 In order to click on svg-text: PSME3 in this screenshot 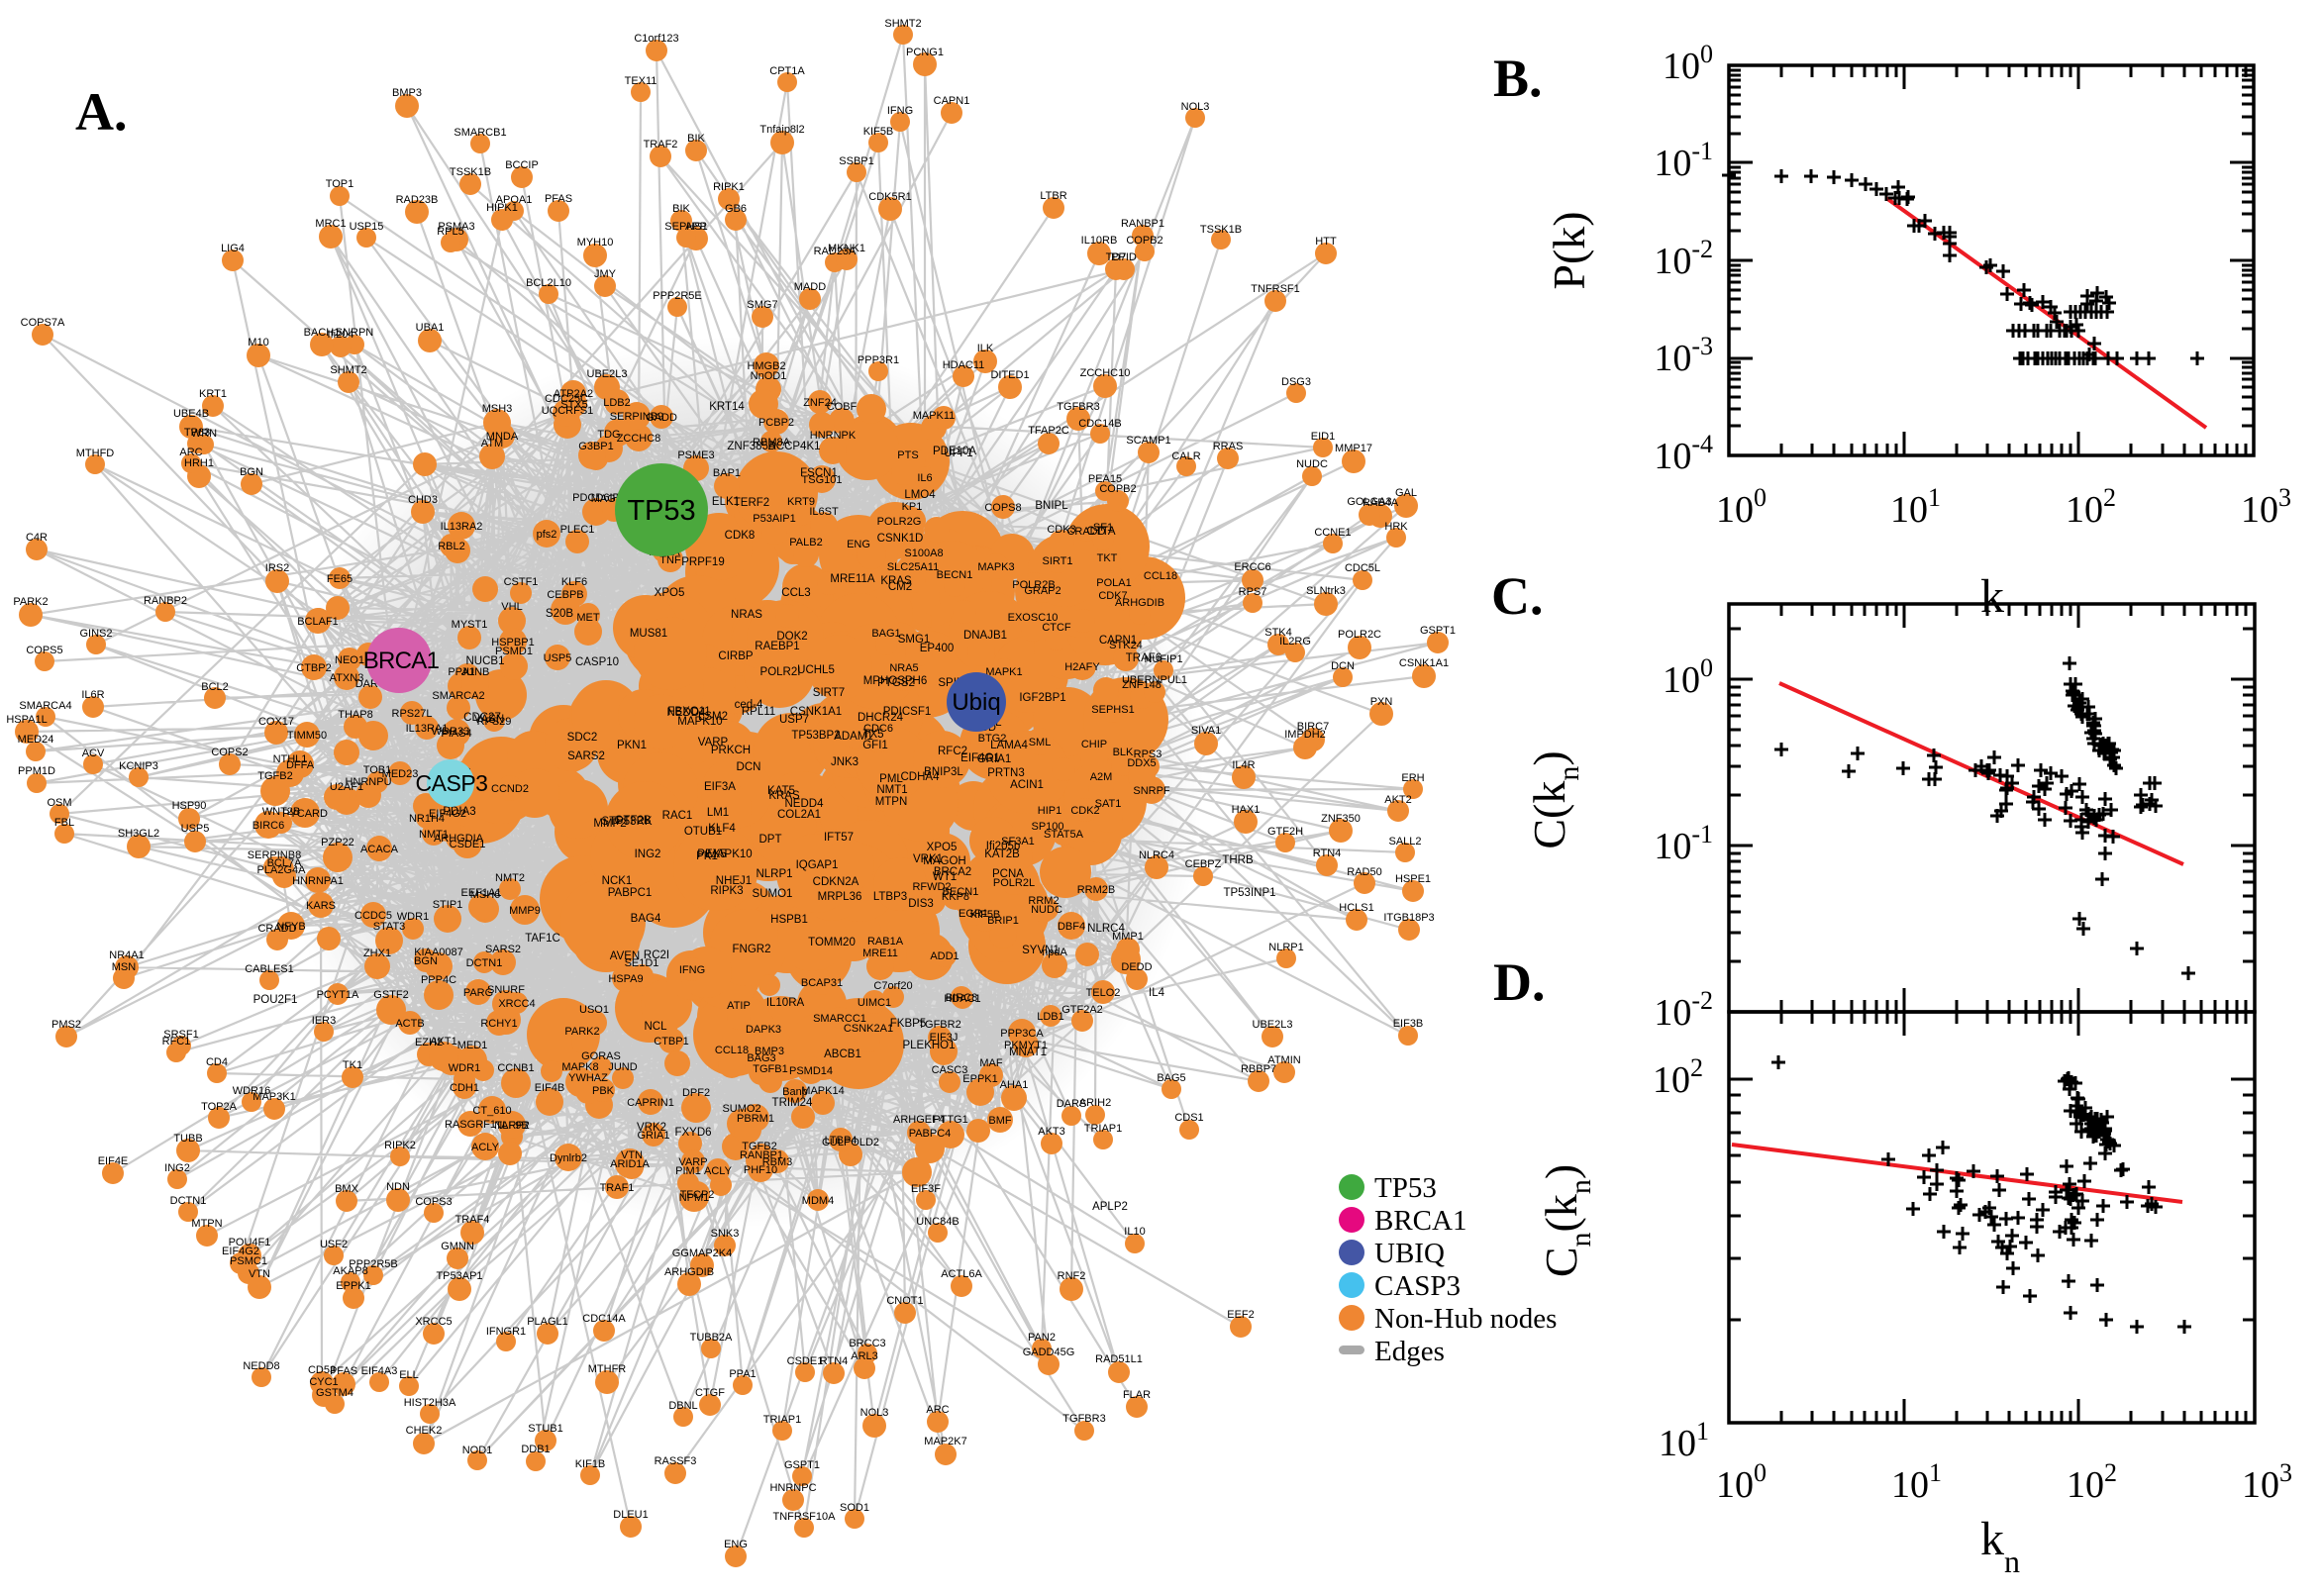, I will do `click(695, 455)`.